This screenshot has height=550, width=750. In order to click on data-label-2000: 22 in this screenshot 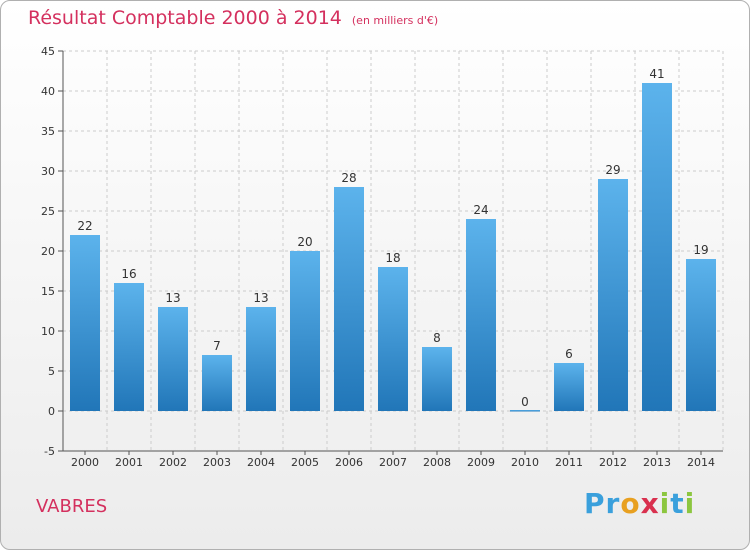, I will do `click(84, 226)`.